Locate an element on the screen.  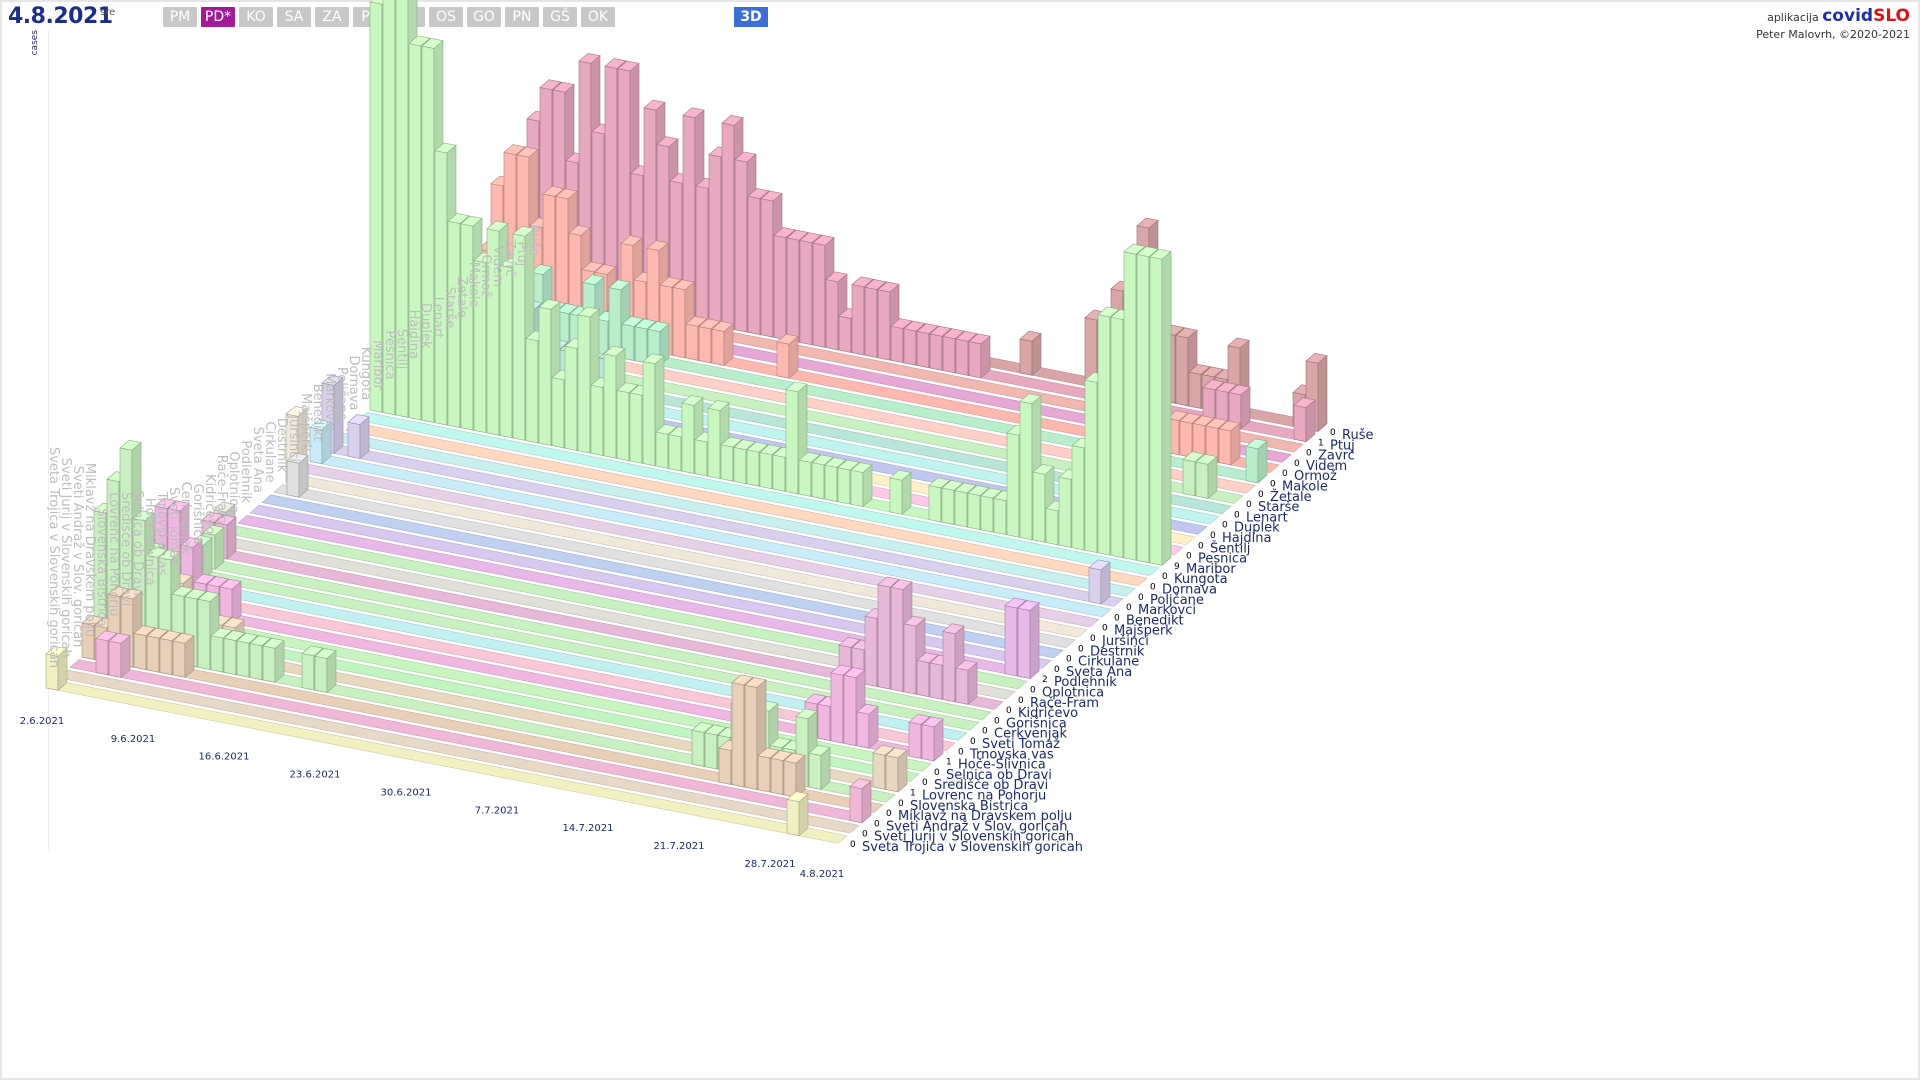
row-label: Hajdina is located at coordinates (1246, 538).